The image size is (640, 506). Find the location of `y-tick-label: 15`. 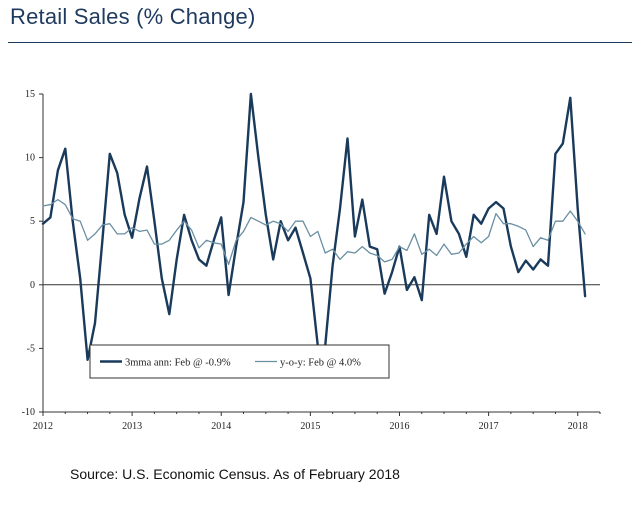

y-tick-label: 15 is located at coordinates (30, 94).